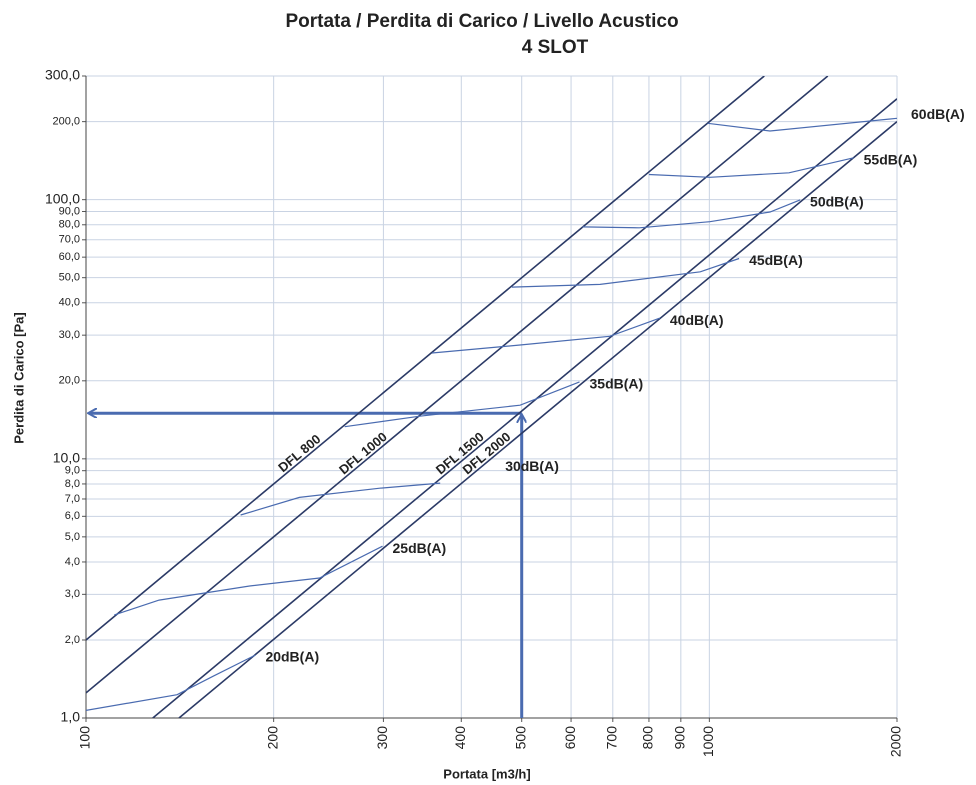  Describe the element at coordinates (520, 738) in the screenshot. I see `x-tick-label: 500` at that location.